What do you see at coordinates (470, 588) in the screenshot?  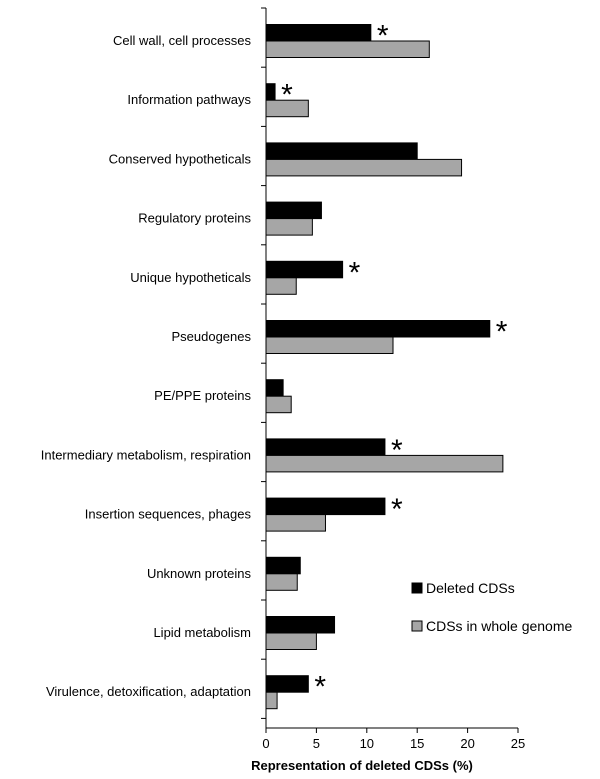 I see `legend-label: Deleted CDSs` at bounding box center [470, 588].